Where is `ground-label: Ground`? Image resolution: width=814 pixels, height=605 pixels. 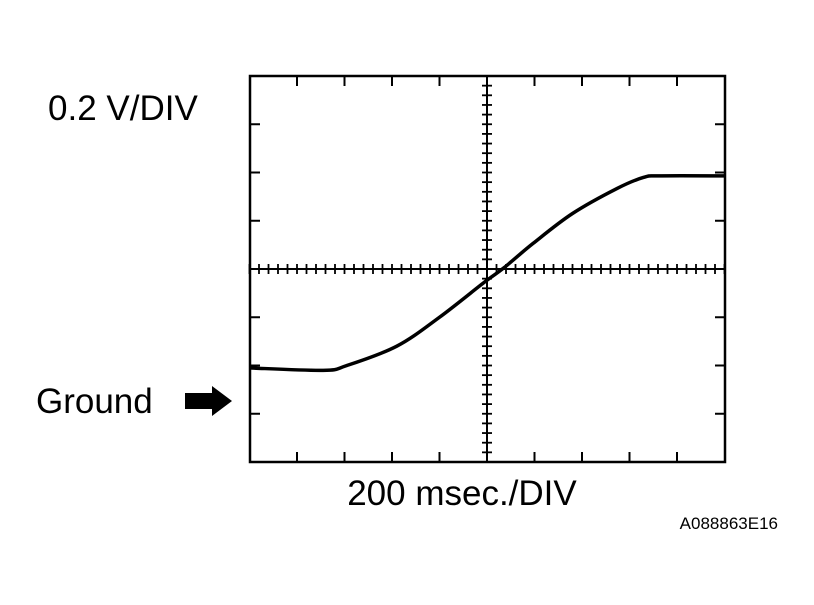 ground-label: Ground is located at coordinates (94, 401).